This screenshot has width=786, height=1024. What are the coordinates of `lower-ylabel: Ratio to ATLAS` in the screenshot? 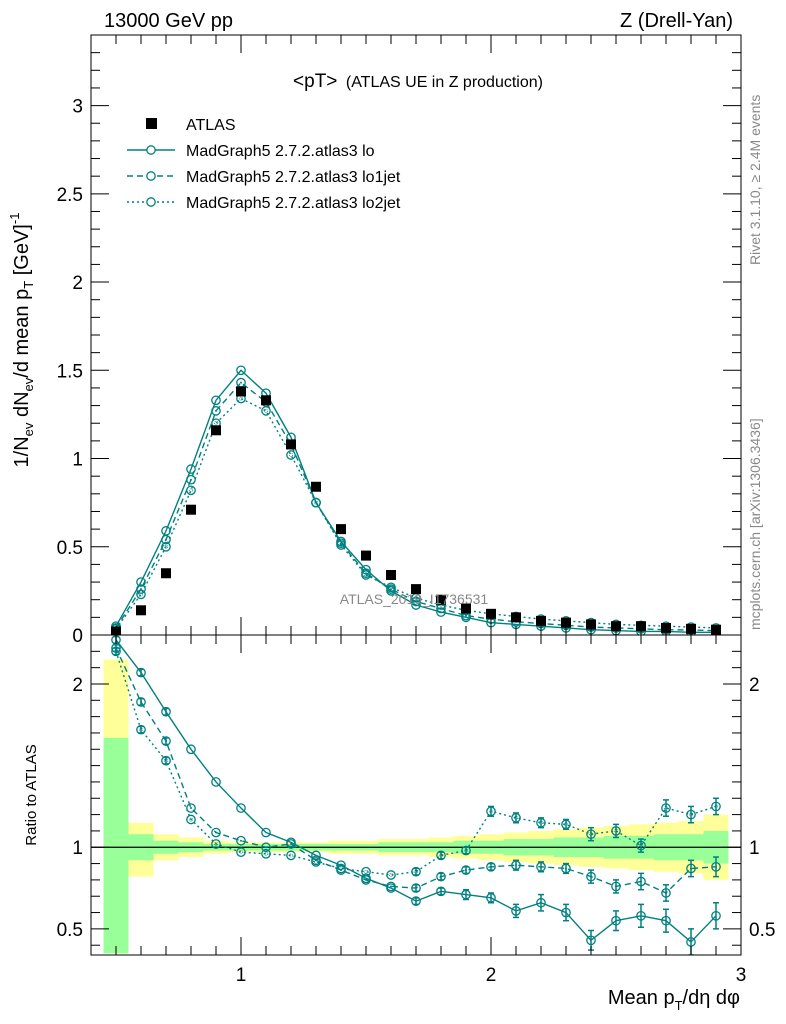 It's located at (31, 794).